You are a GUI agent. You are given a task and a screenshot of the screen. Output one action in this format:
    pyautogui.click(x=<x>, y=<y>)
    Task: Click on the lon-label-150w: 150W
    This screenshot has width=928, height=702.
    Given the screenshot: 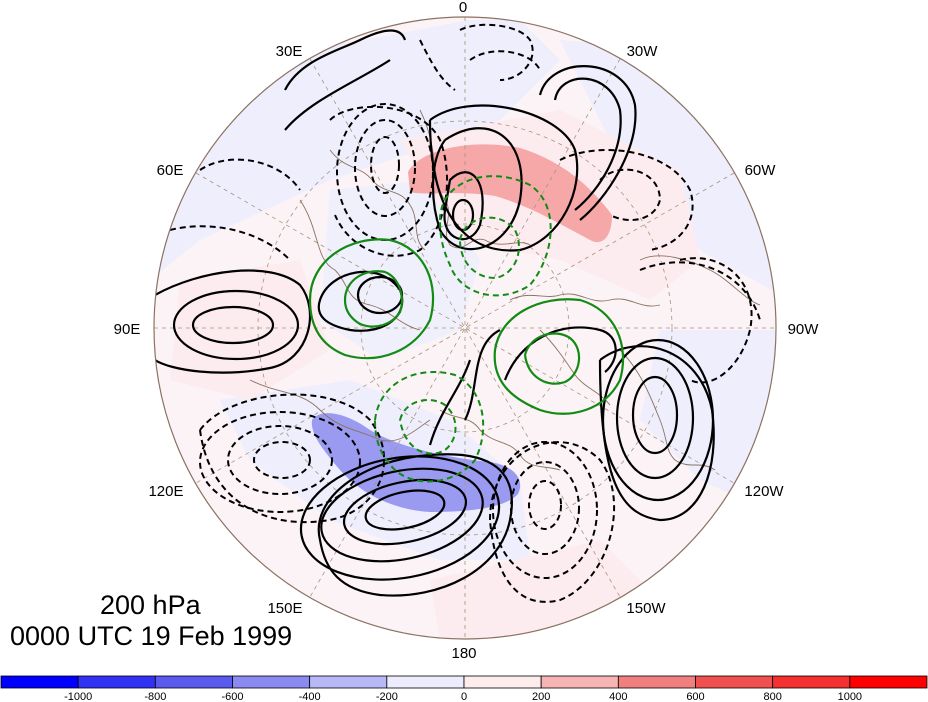 What is the action you would take?
    pyautogui.click(x=646, y=608)
    